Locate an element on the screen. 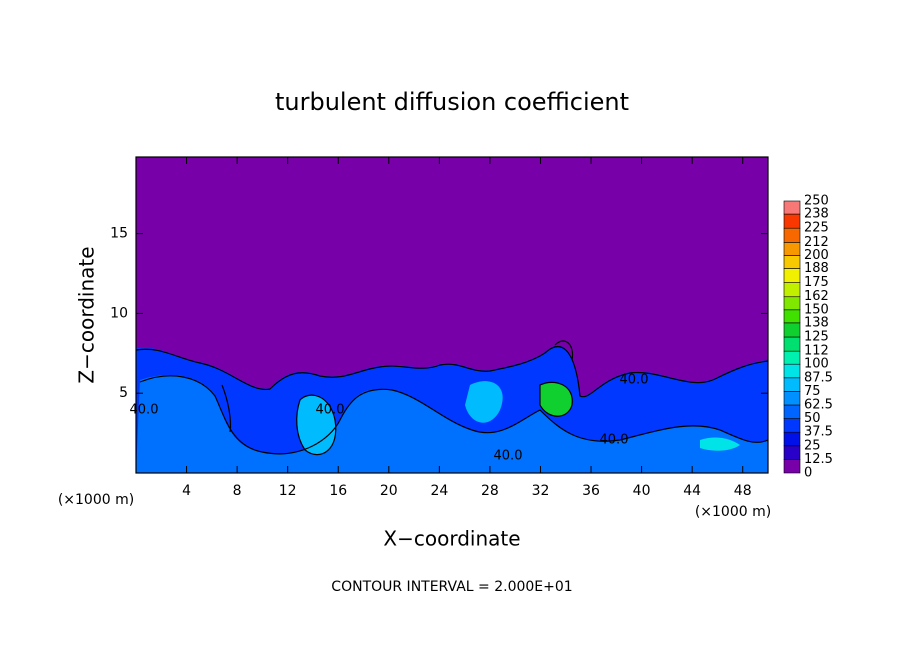 The height and width of the screenshot is (654, 904). y-tick-label: 15 is located at coordinates (119, 234).